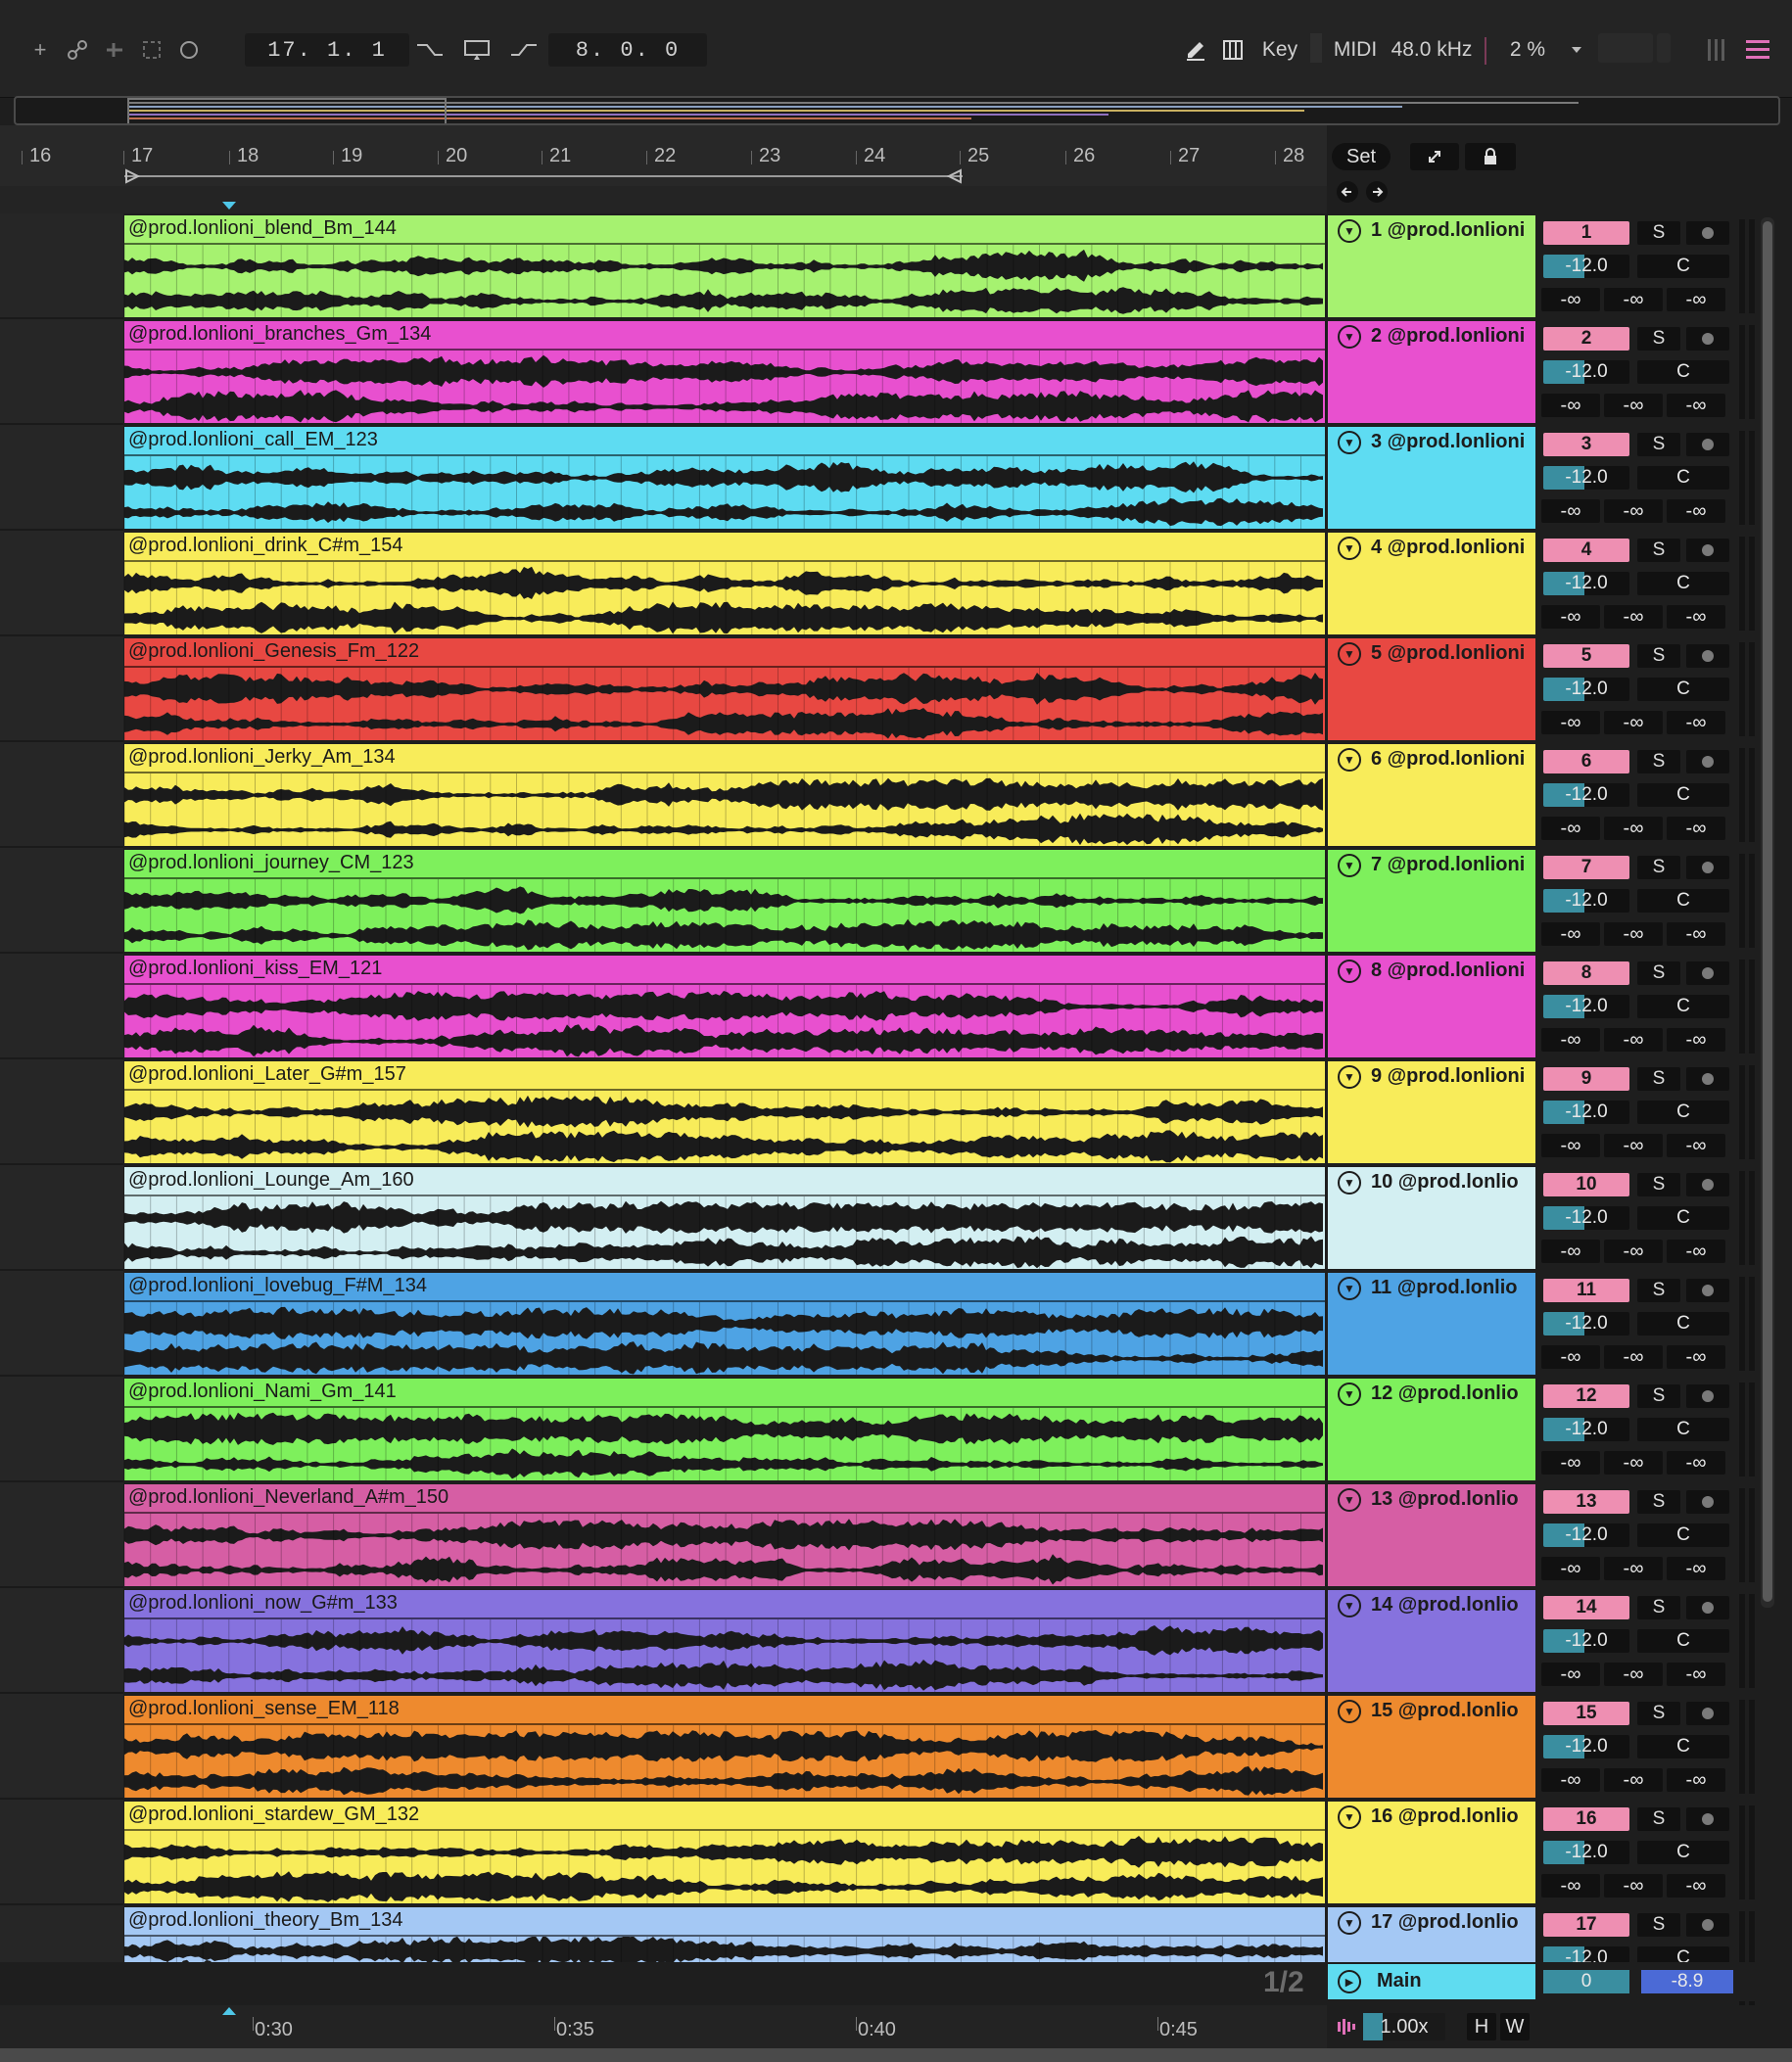  I want to click on track-header: ▼ 13 @prod.lonlio, so click(1431, 1535).